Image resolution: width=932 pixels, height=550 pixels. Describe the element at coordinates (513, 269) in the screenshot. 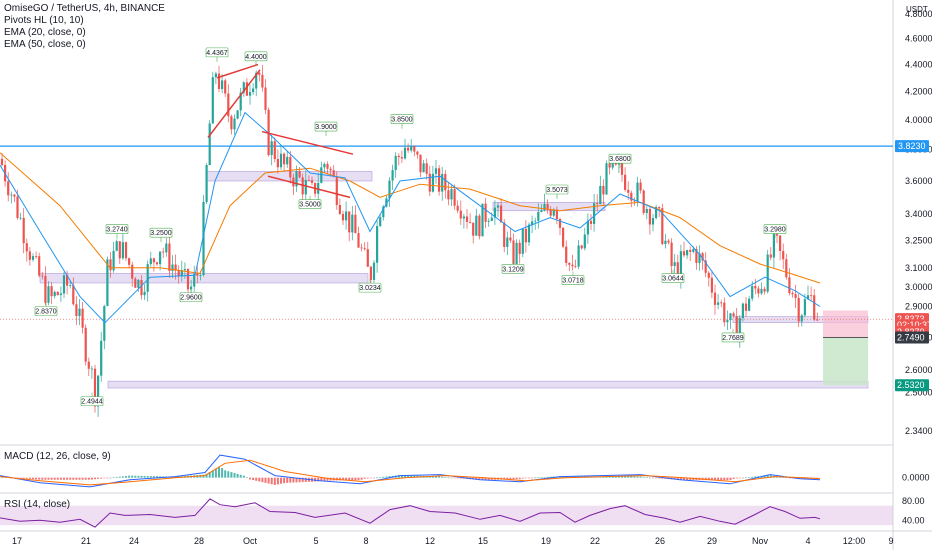

I see `pivot-label: 3.1209` at that location.